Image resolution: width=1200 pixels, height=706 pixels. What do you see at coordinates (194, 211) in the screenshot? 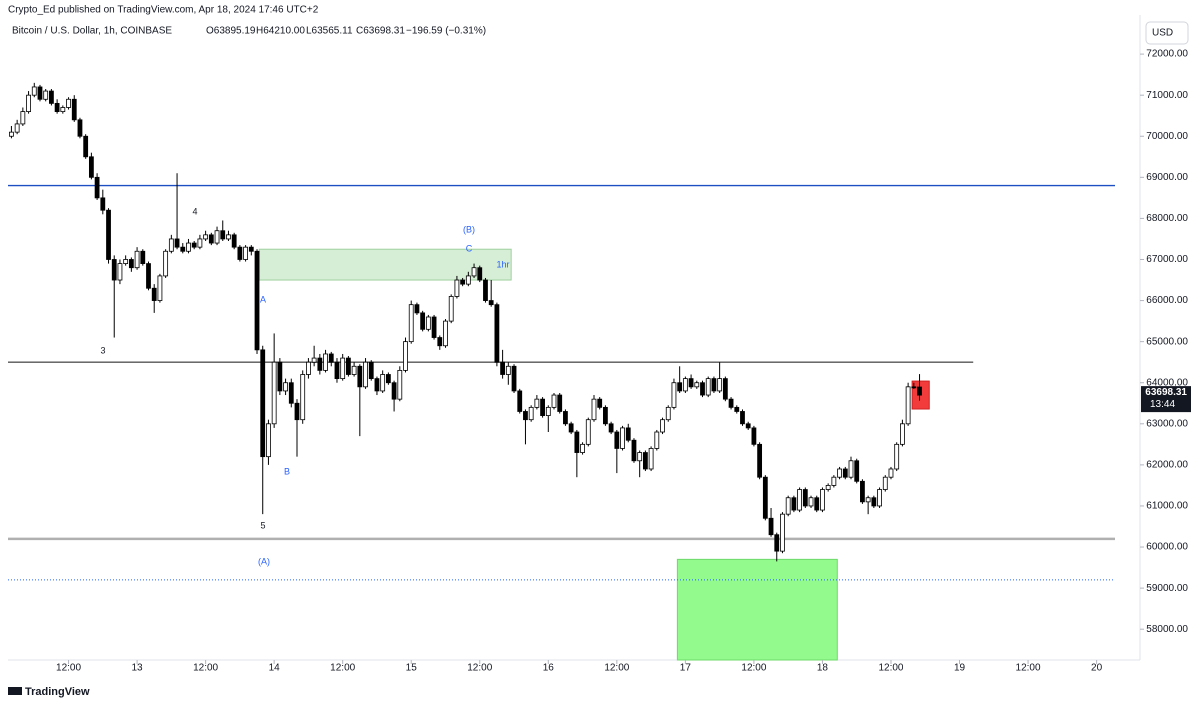
I see `wave-label: 4` at bounding box center [194, 211].